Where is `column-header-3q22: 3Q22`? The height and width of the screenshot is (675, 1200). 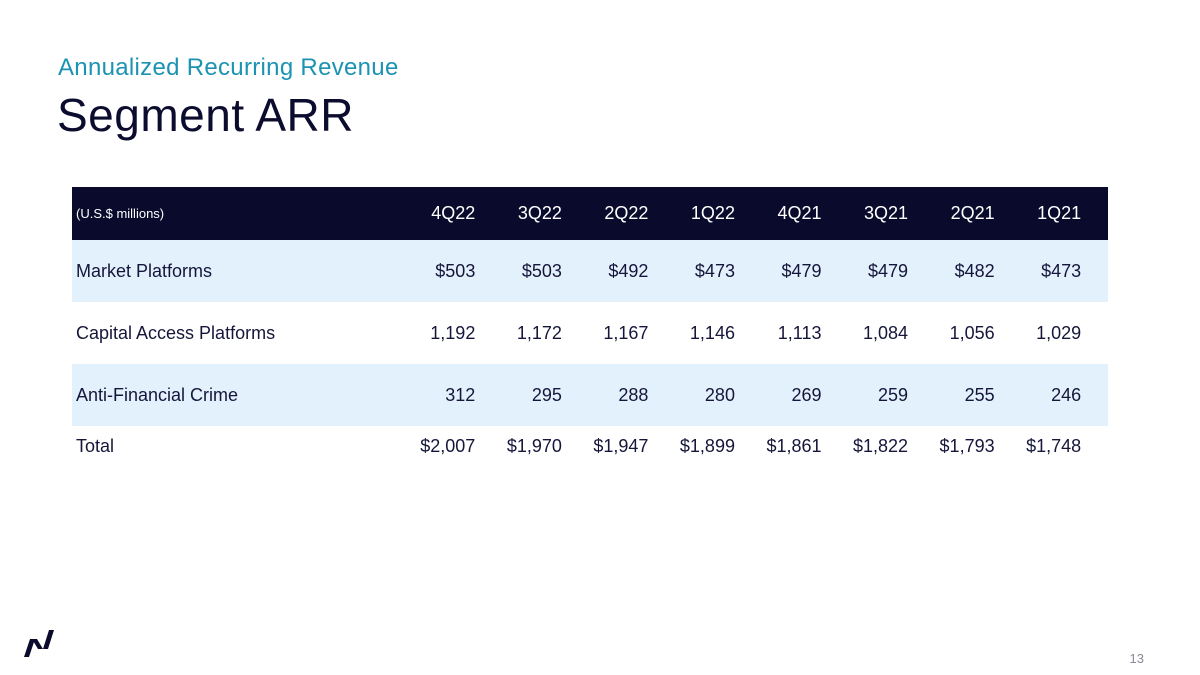 column-header-3q22: 3Q22 is located at coordinates (539, 213).